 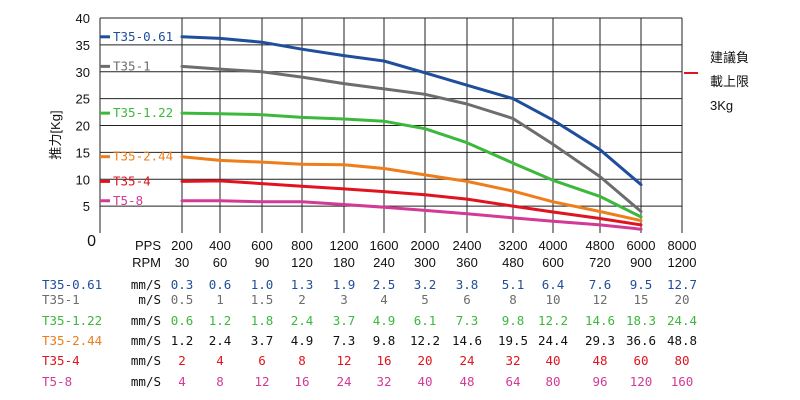 I want to click on table-row-label: T35-1.22, so click(x=72, y=320).